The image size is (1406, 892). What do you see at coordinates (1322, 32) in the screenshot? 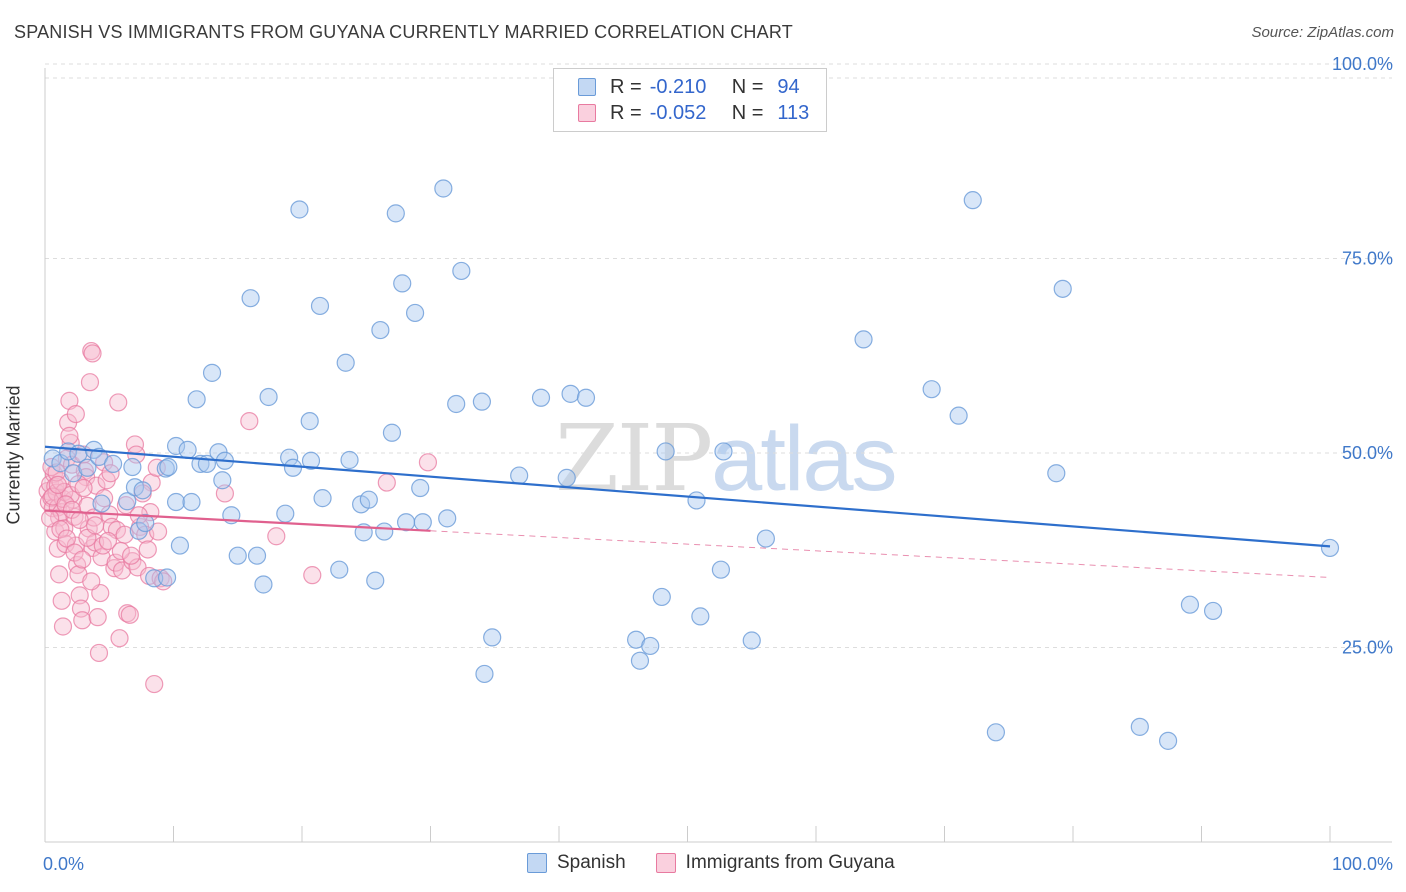
I see `source-label: Source: ZipAtlas.com` at bounding box center [1322, 32].